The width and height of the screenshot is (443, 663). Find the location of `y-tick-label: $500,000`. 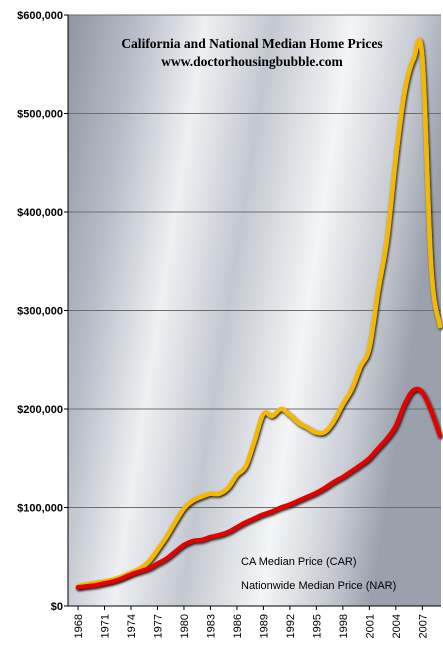

y-tick-label: $500,000 is located at coordinates (40, 115).